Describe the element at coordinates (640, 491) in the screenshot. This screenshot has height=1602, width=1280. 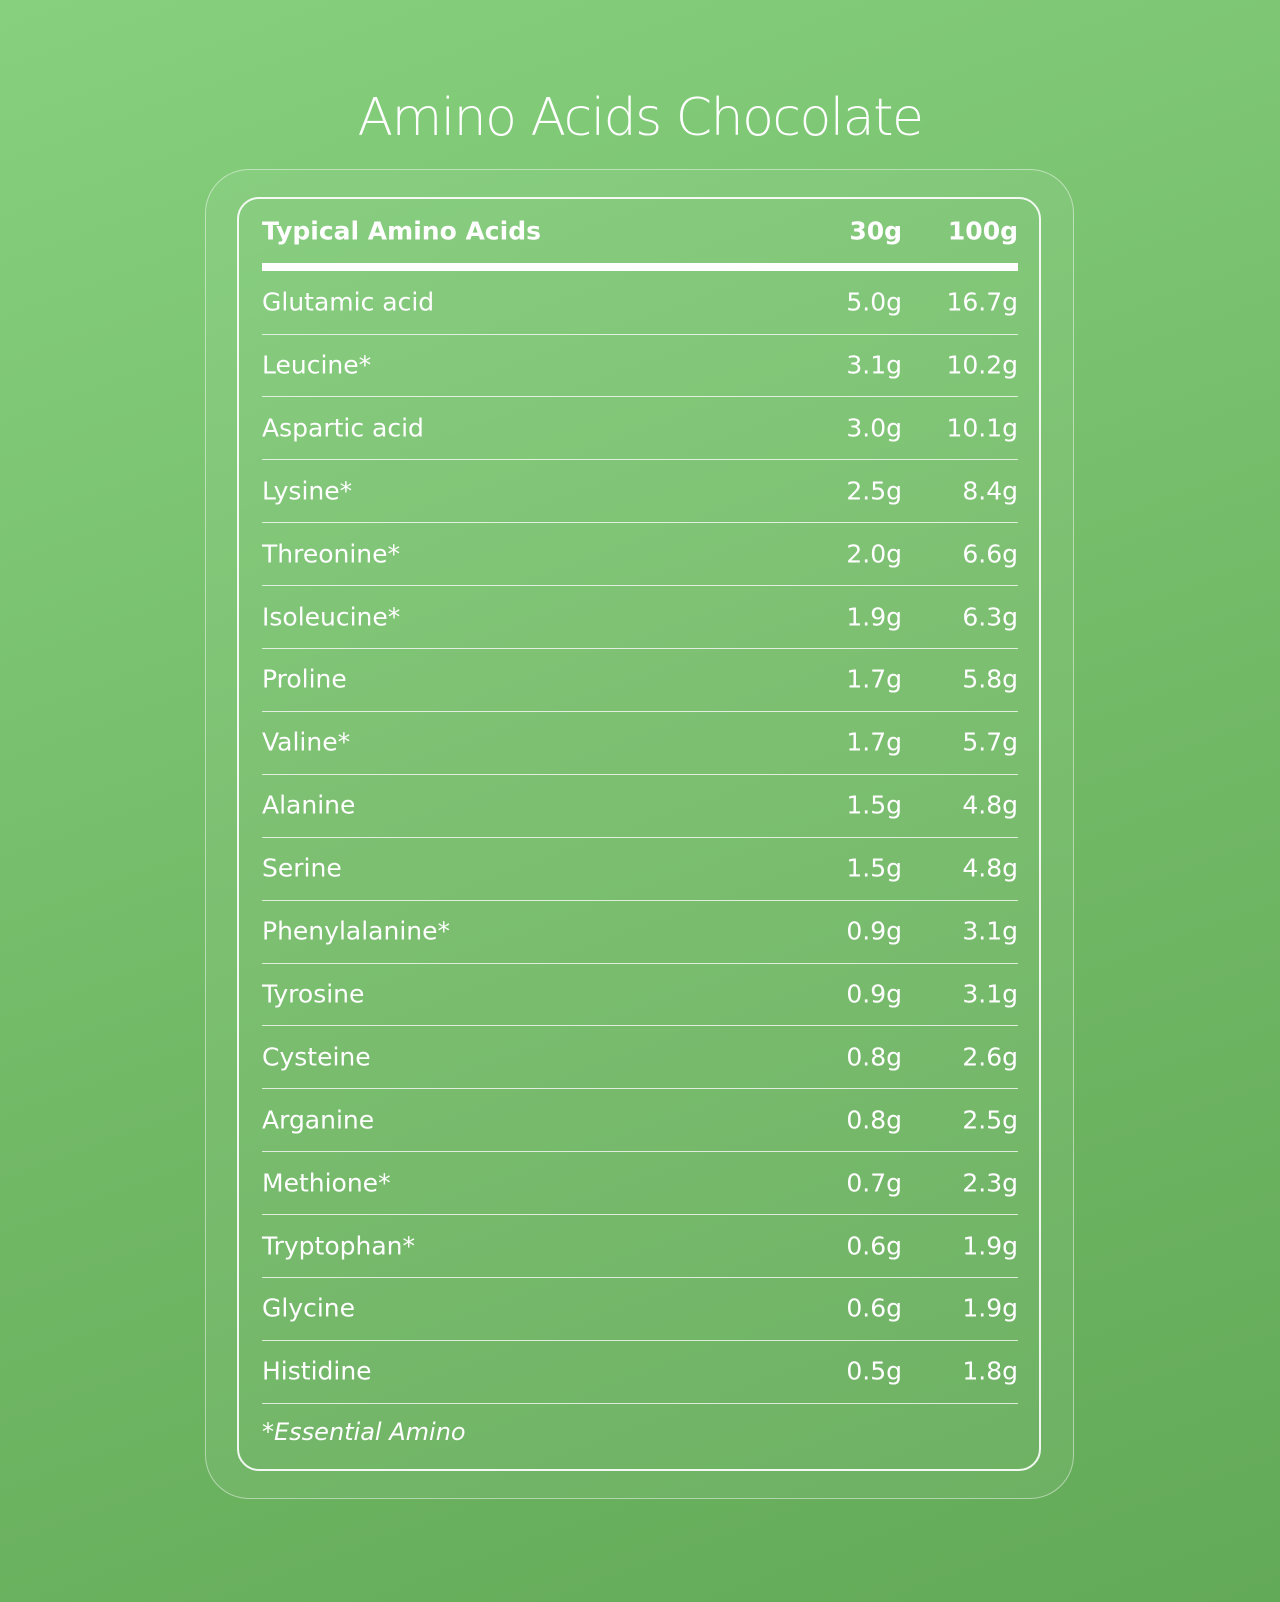
I see `table-row: Lysine* 2.5g 8.4g` at that location.